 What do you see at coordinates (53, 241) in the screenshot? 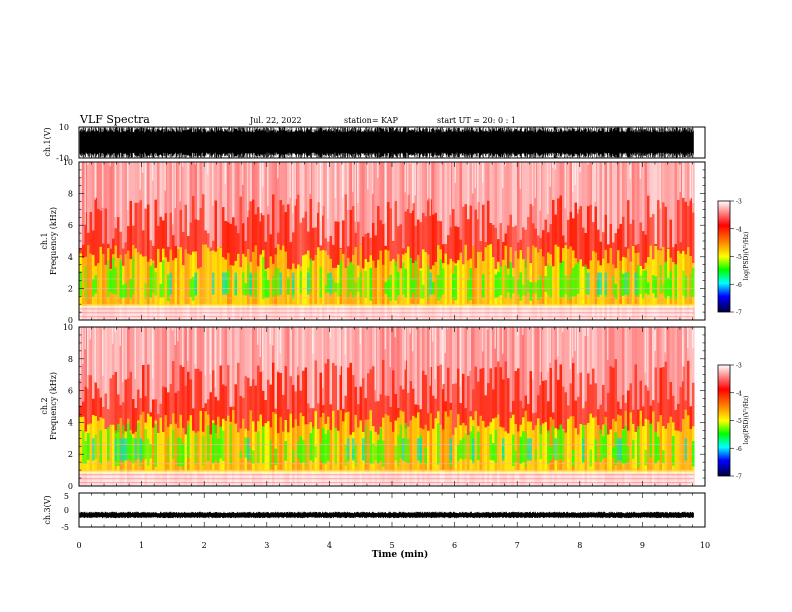
I see `ch1-spectrogram-ylabel-frequency: Frequency (kHz)` at bounding box center [53, 241].